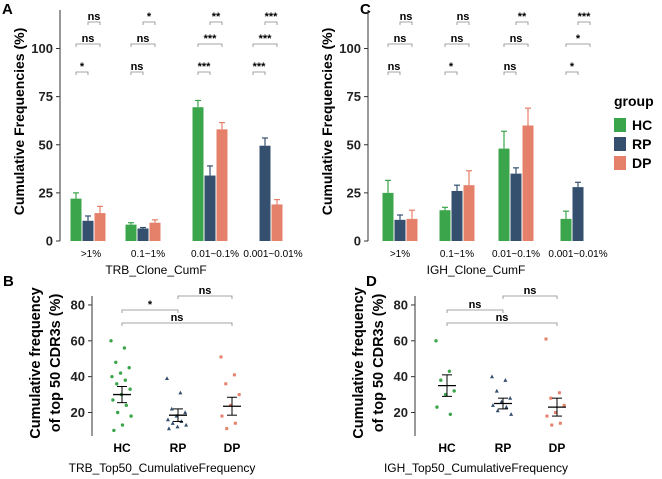 Image resolution: width=662 pixels, height=479 pixels. What do you see at coordinates (516, 254) in the screenshot?
I see `x-tick-label: 0.01~0.1%` at bounding box center [516, 254].